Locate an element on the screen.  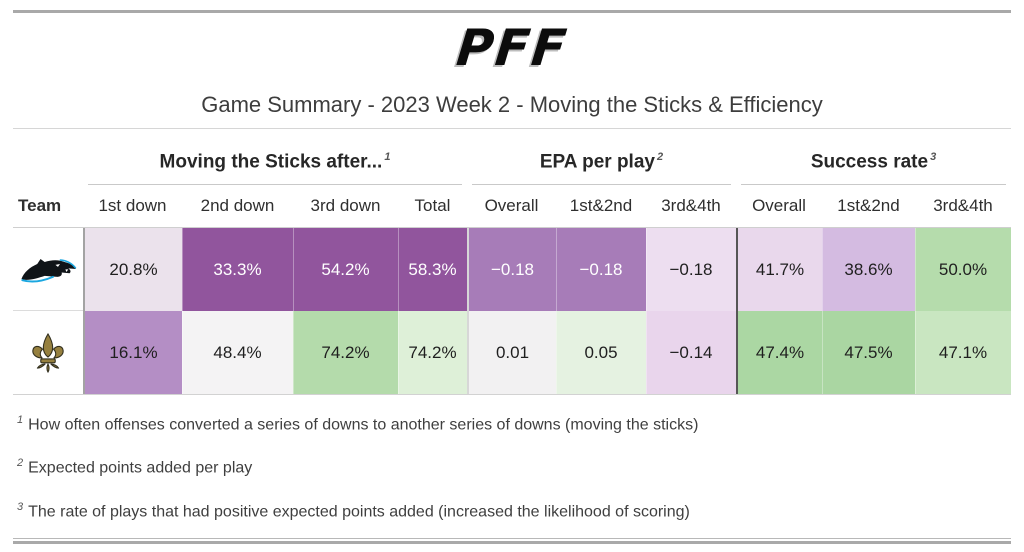
bottom-divider-thin-line is located at coordinates (512, 538).